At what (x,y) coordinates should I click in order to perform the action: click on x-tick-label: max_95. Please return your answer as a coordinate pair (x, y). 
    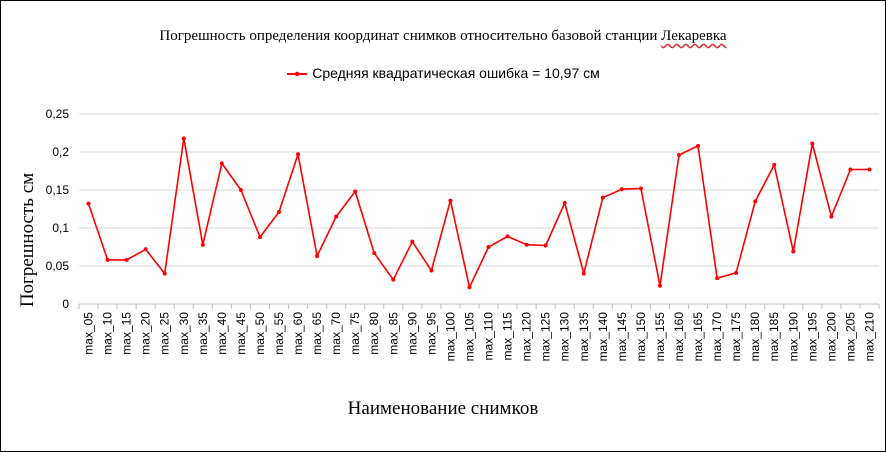
    Looking at the image, I should click on (431, 333).